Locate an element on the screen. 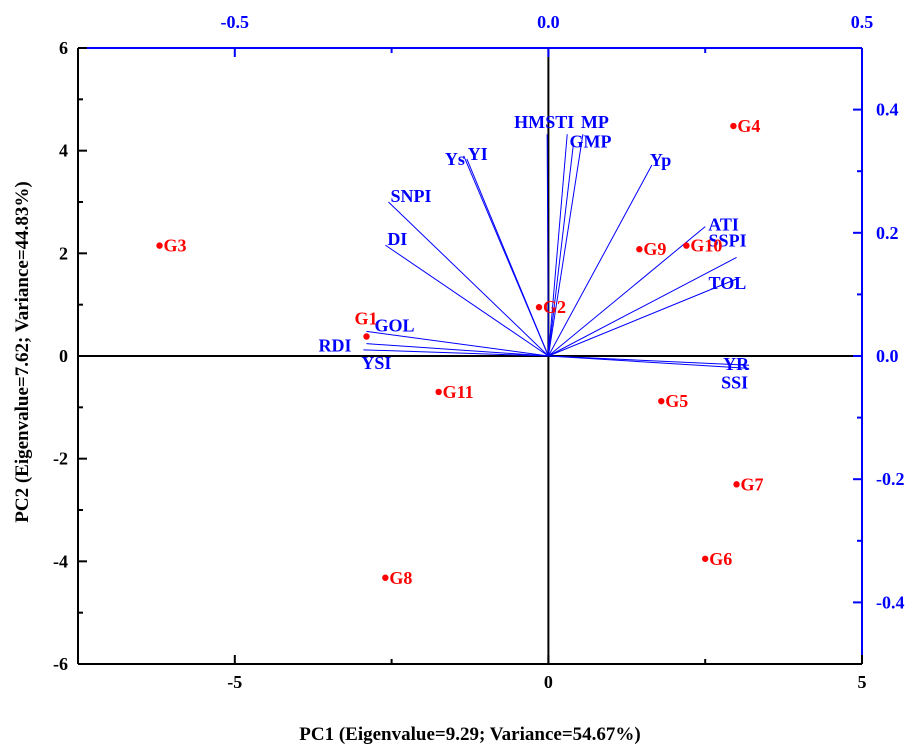 The width and height of the screenshot is (919, 745). vector-di is located at coordinates (467, 300).